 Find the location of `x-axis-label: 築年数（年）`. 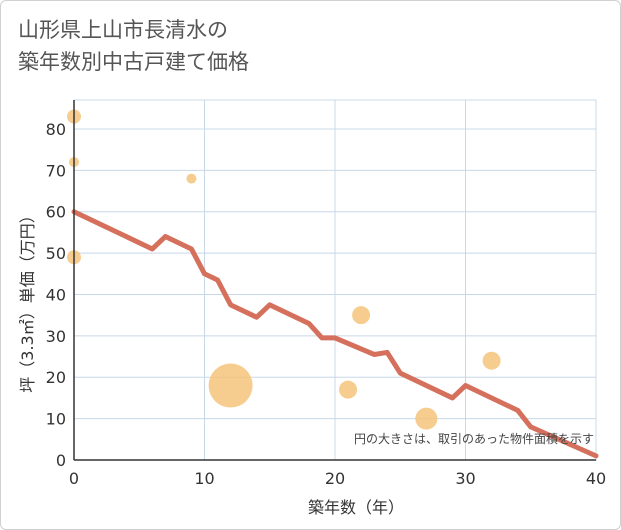

x-axis-label: 築年数（年） is located at coordinates (356, 507).